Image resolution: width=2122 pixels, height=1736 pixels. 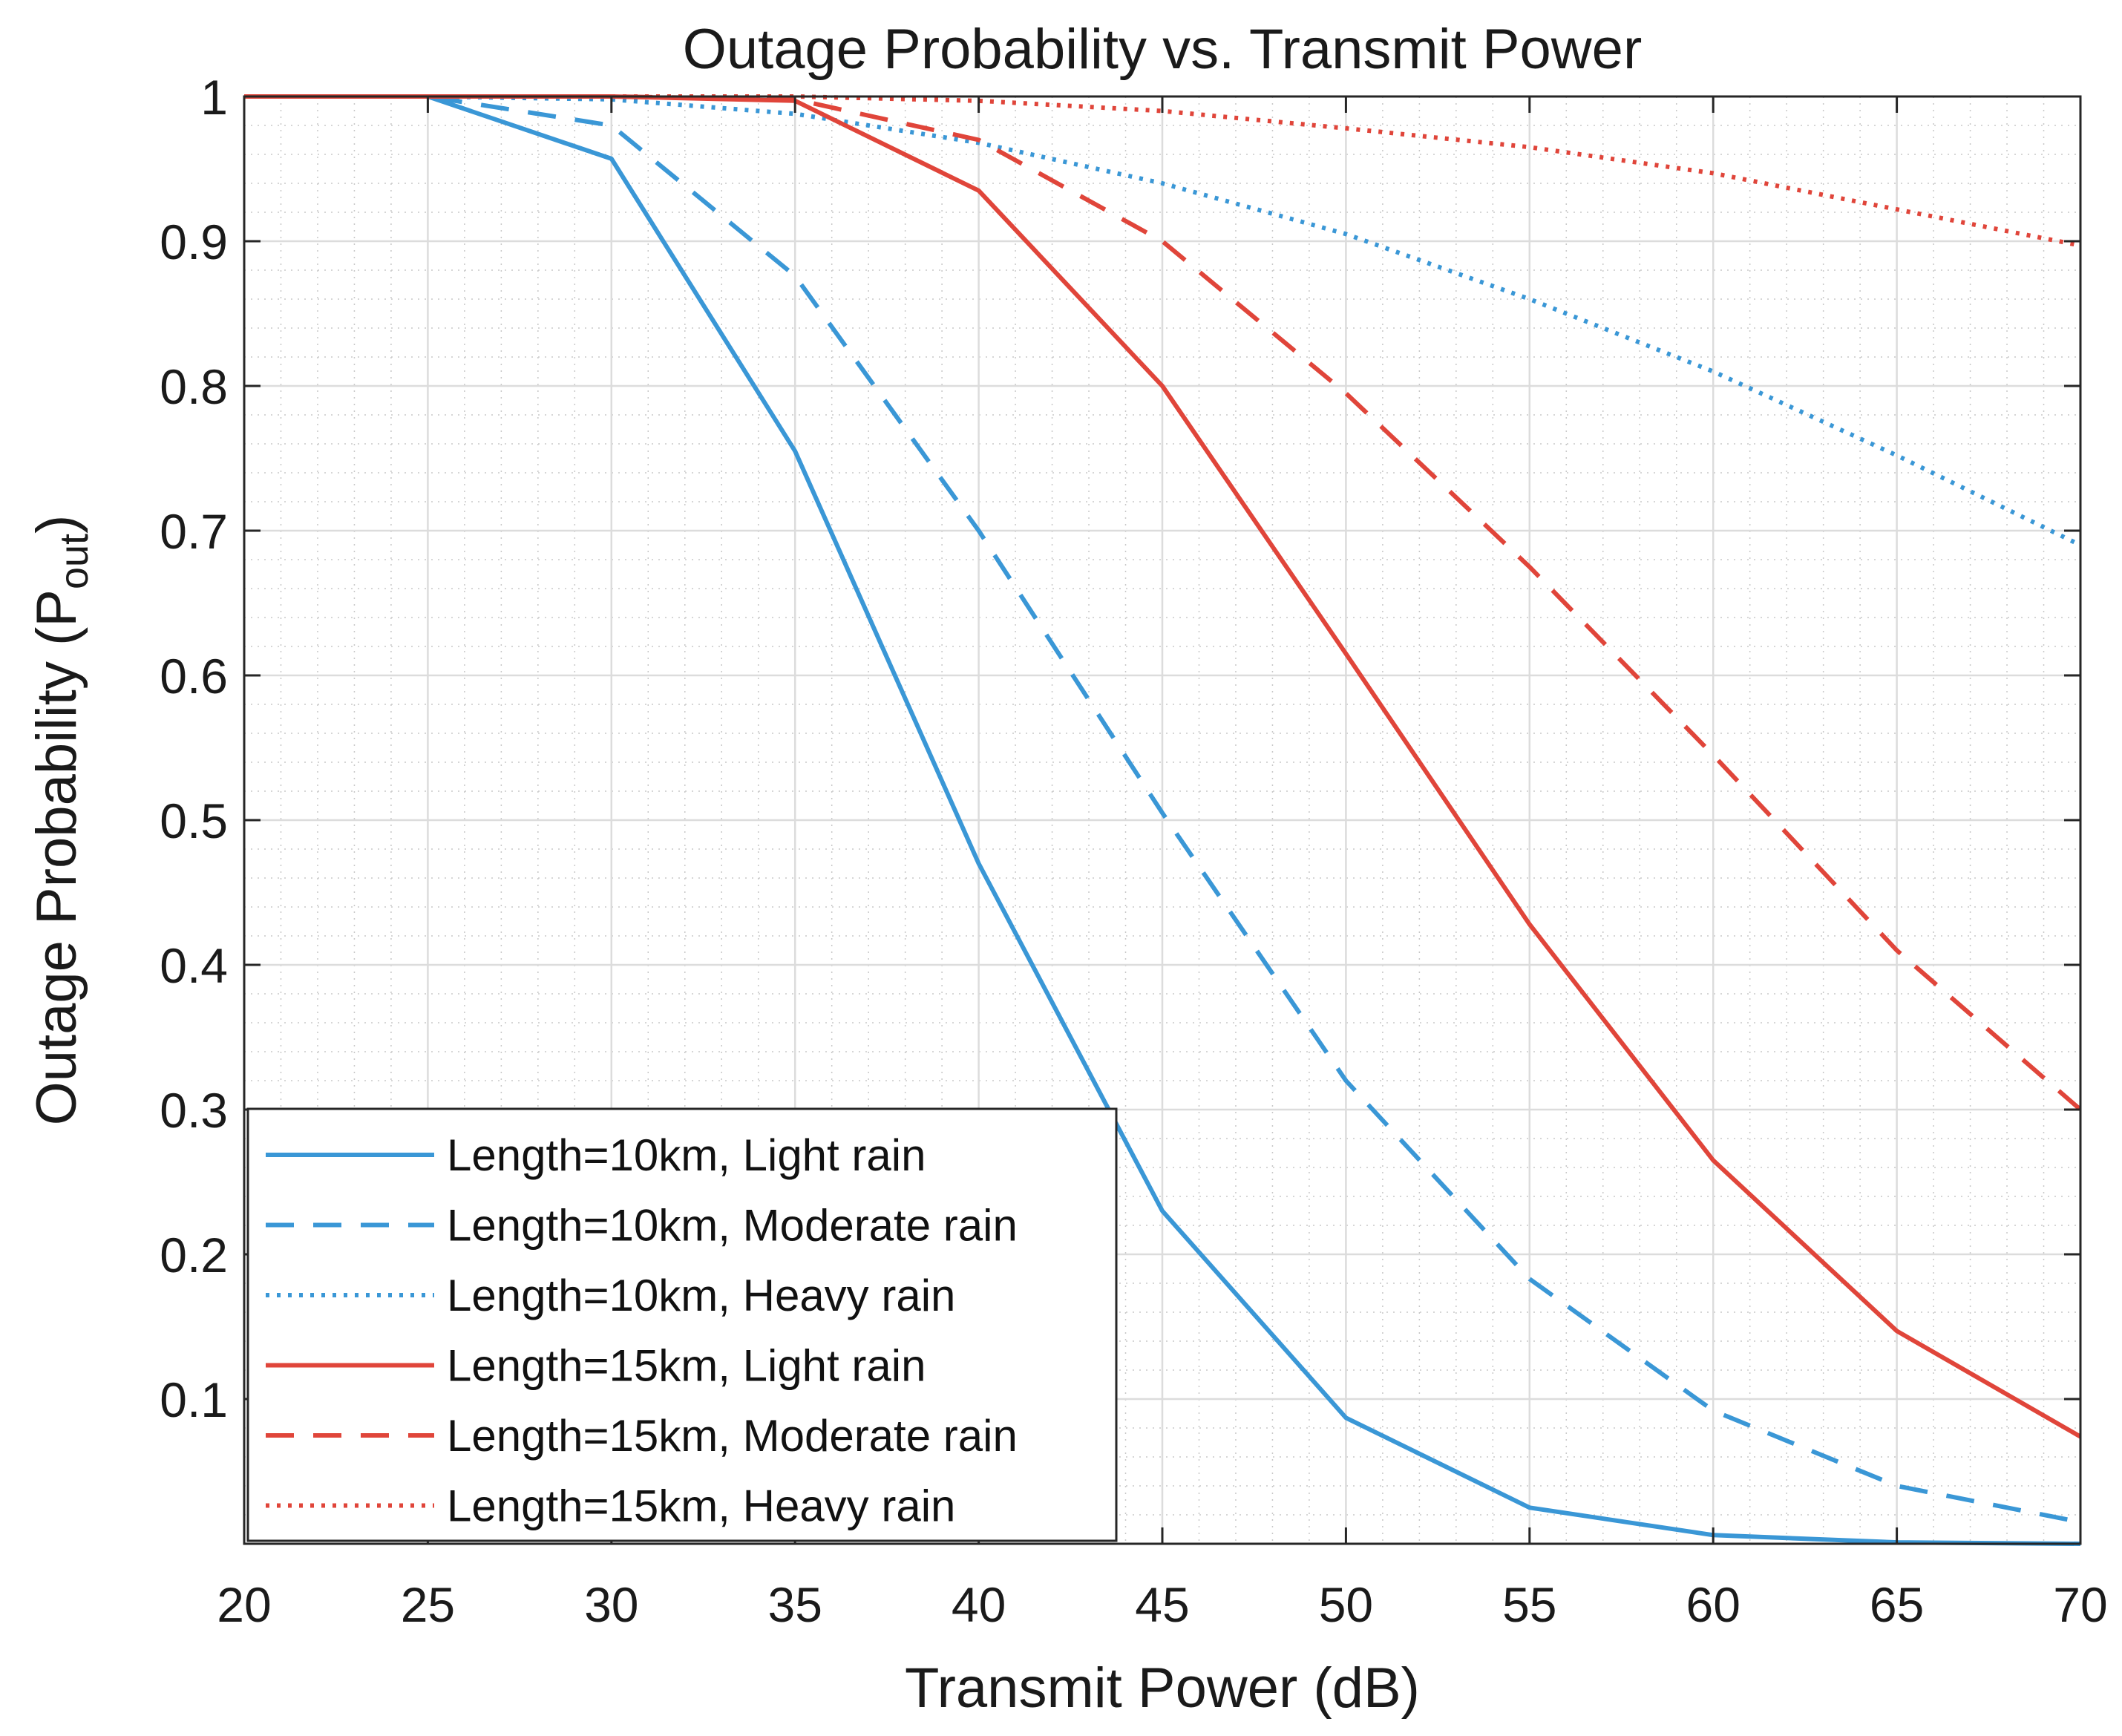 I want to click on y-tick-label: 0.5, so click(x=194, y=820).